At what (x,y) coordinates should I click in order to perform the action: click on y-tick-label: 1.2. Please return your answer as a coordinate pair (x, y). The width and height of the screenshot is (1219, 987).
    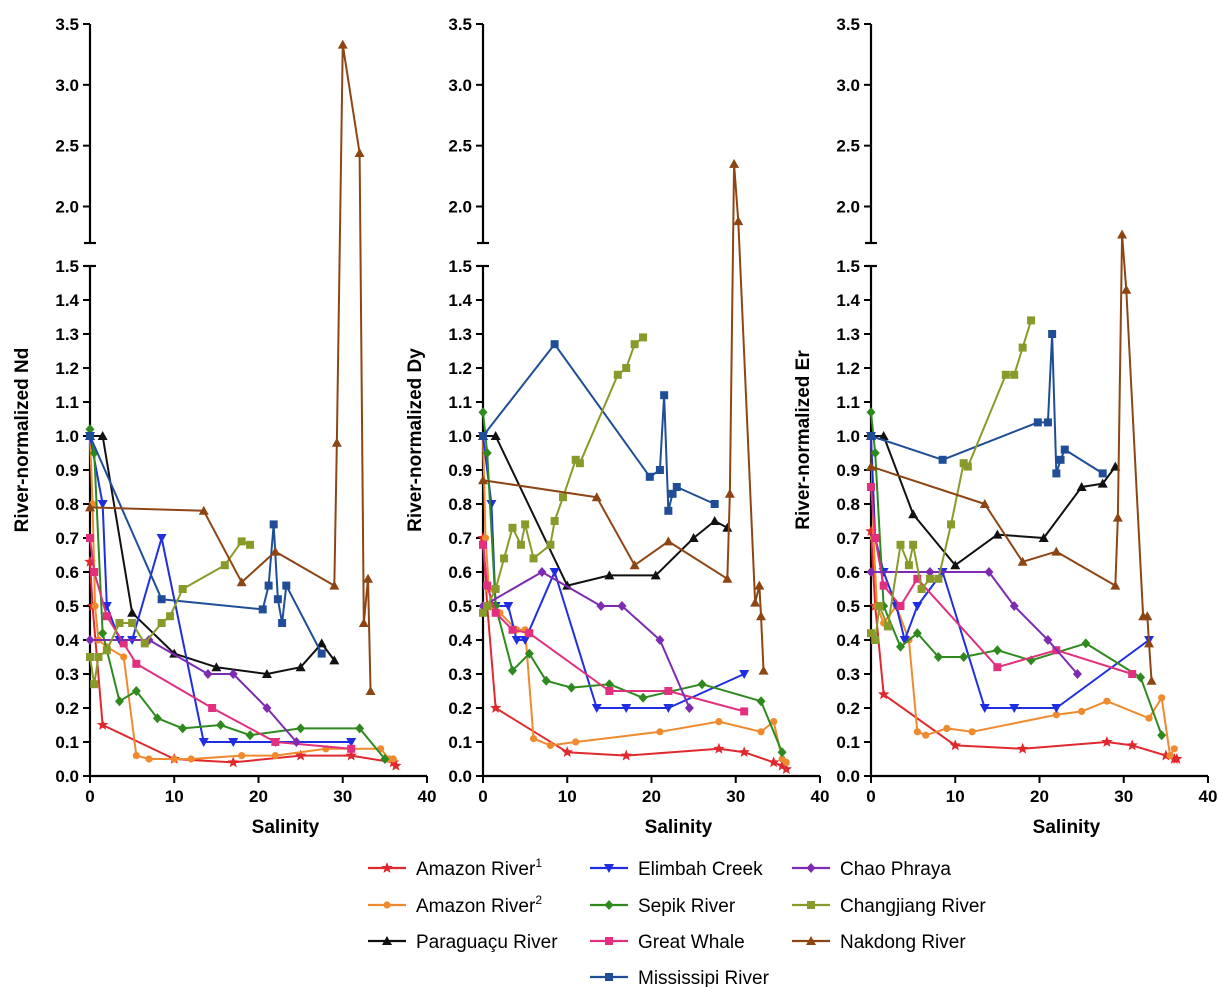
    Looking at the image, I should click on (67, 368).